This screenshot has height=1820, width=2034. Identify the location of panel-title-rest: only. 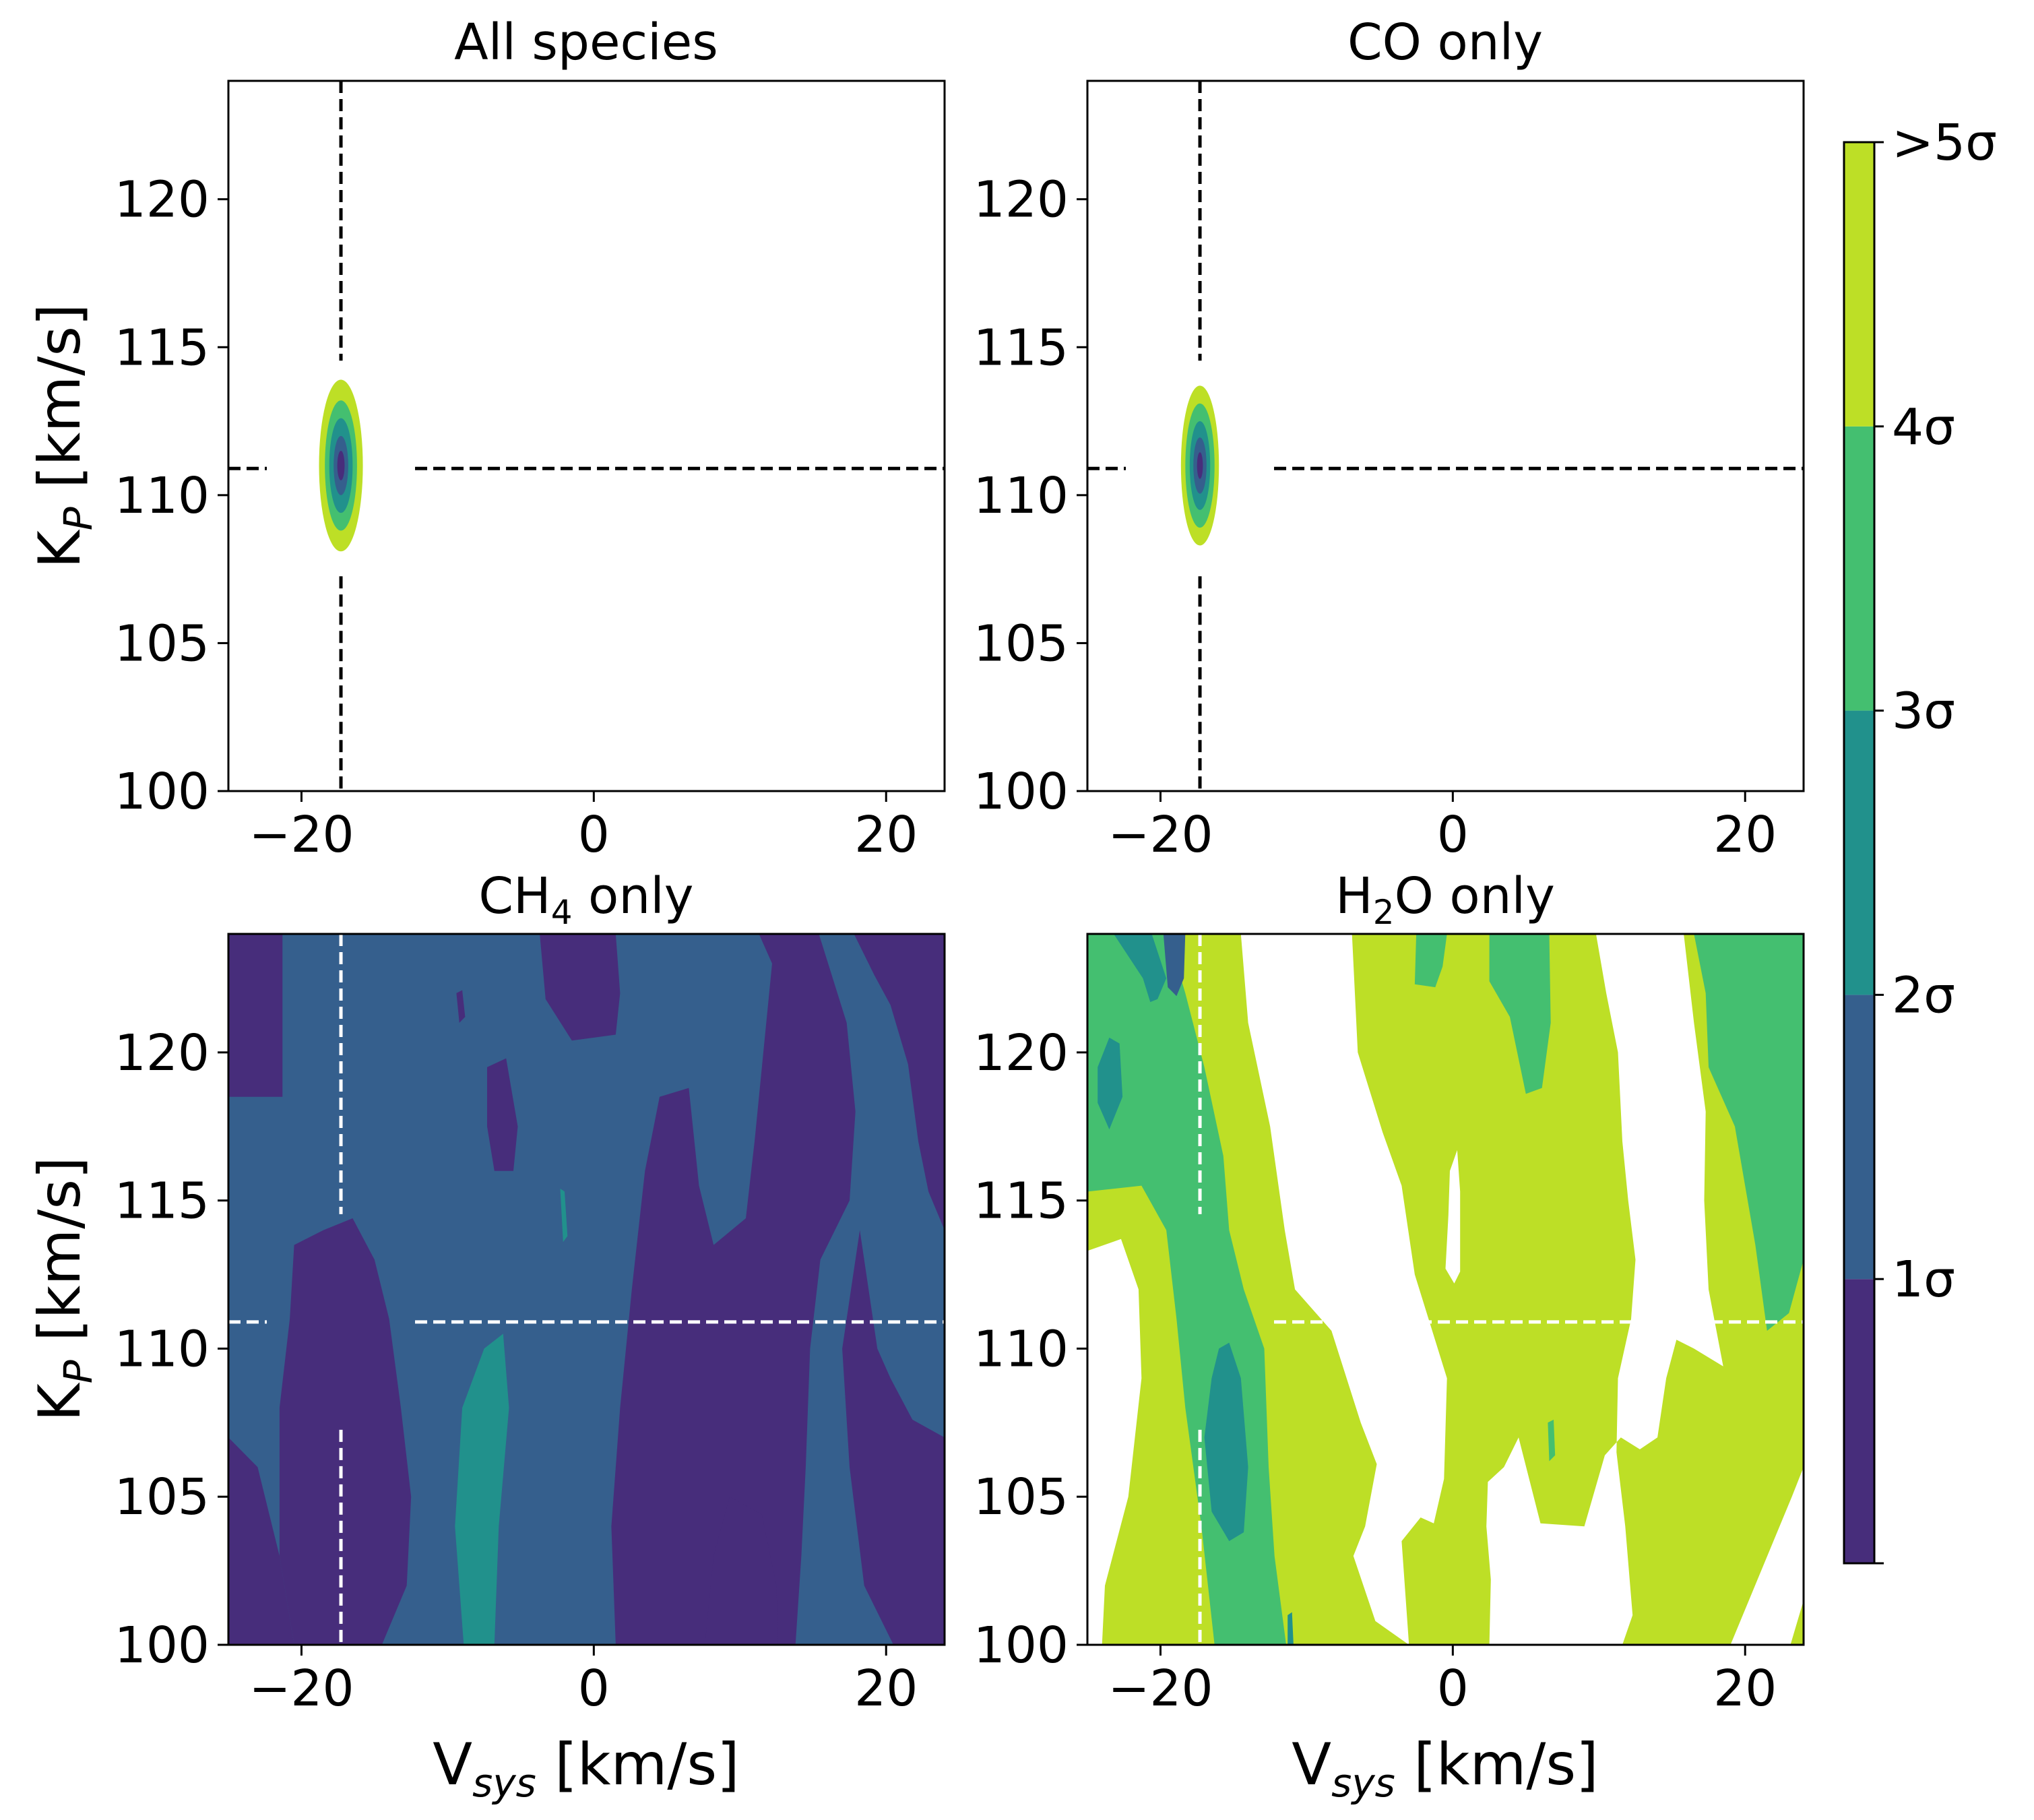
(633, 896).